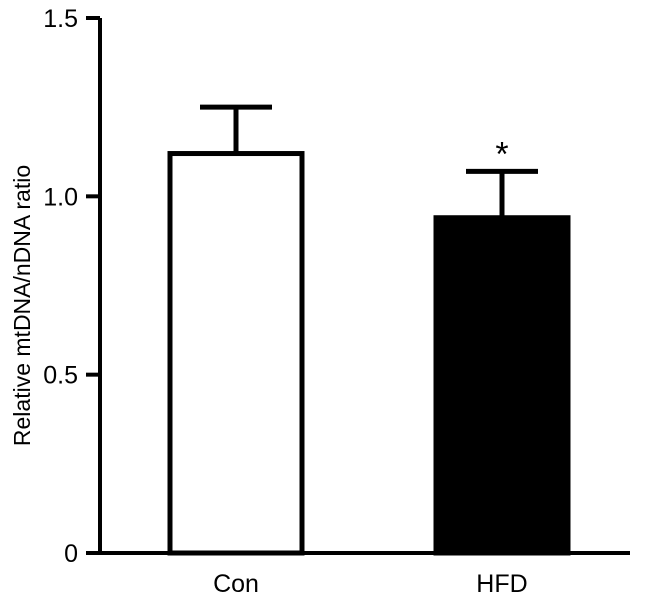  I want to click on y-axis-label: Relative mtDNA/nDNA ratio, so click(22, 305).